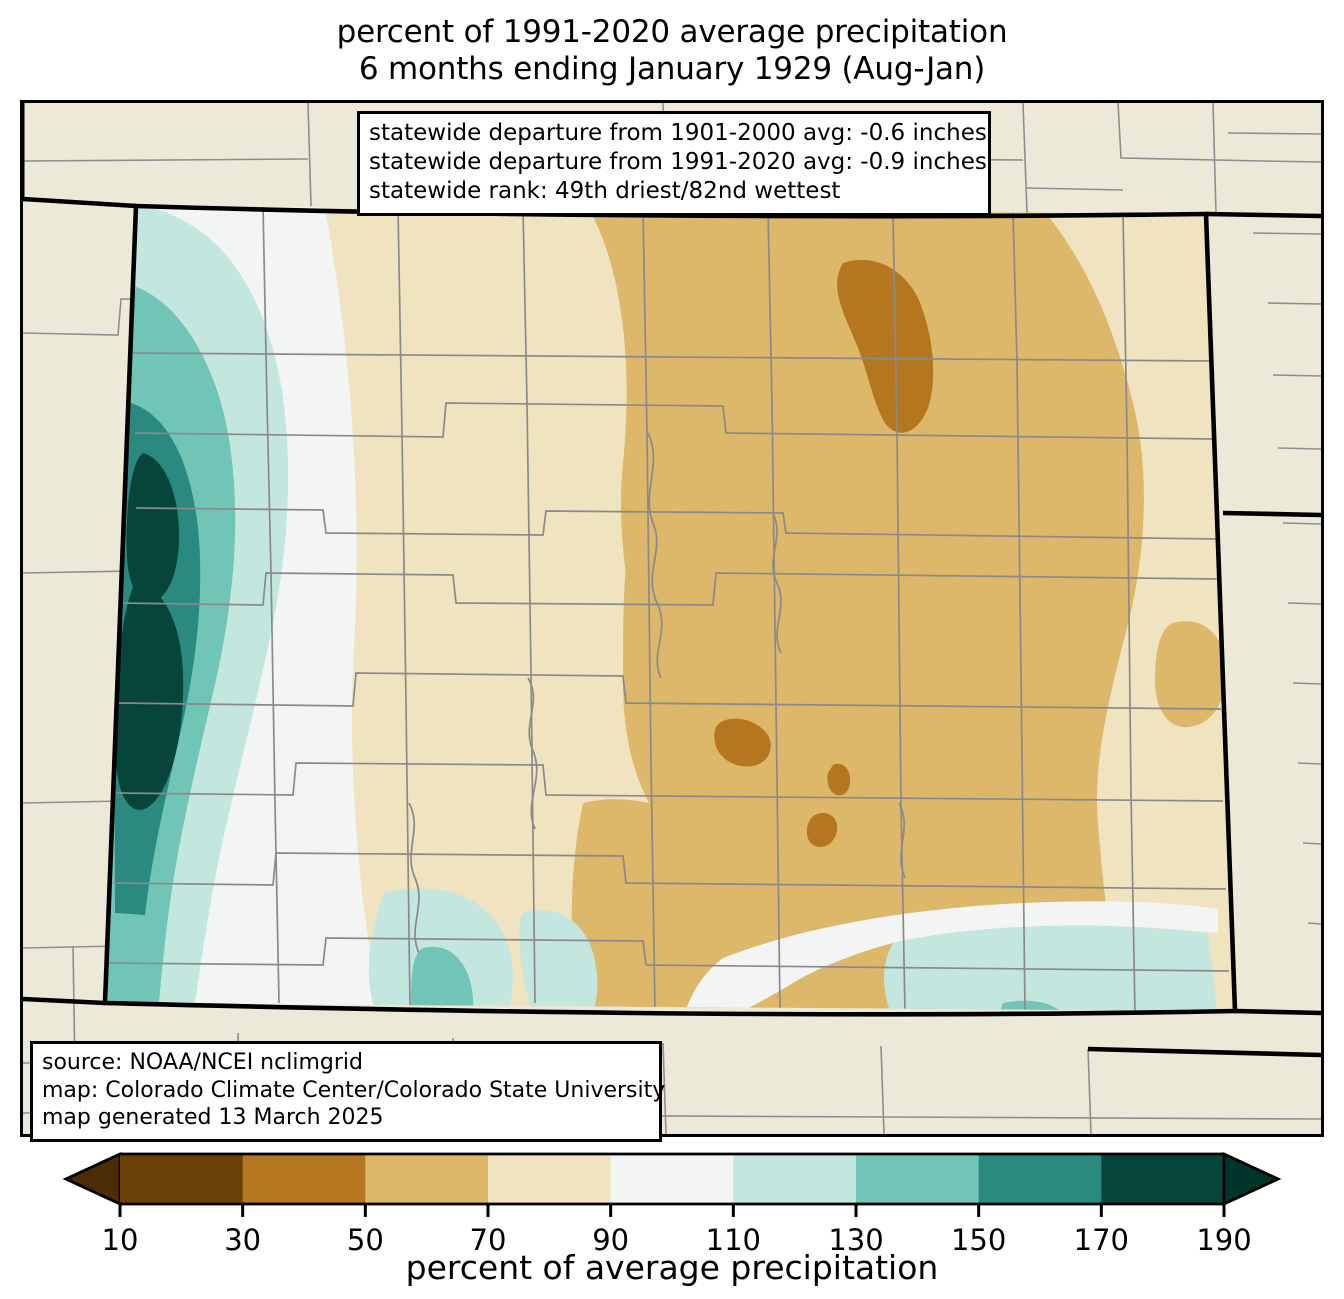 This screenshot has height=1299, width=1344. Describe the element at coordinates (978, 1240) in the screenshot. I see `colorbar-tick-label: 150` at that location.